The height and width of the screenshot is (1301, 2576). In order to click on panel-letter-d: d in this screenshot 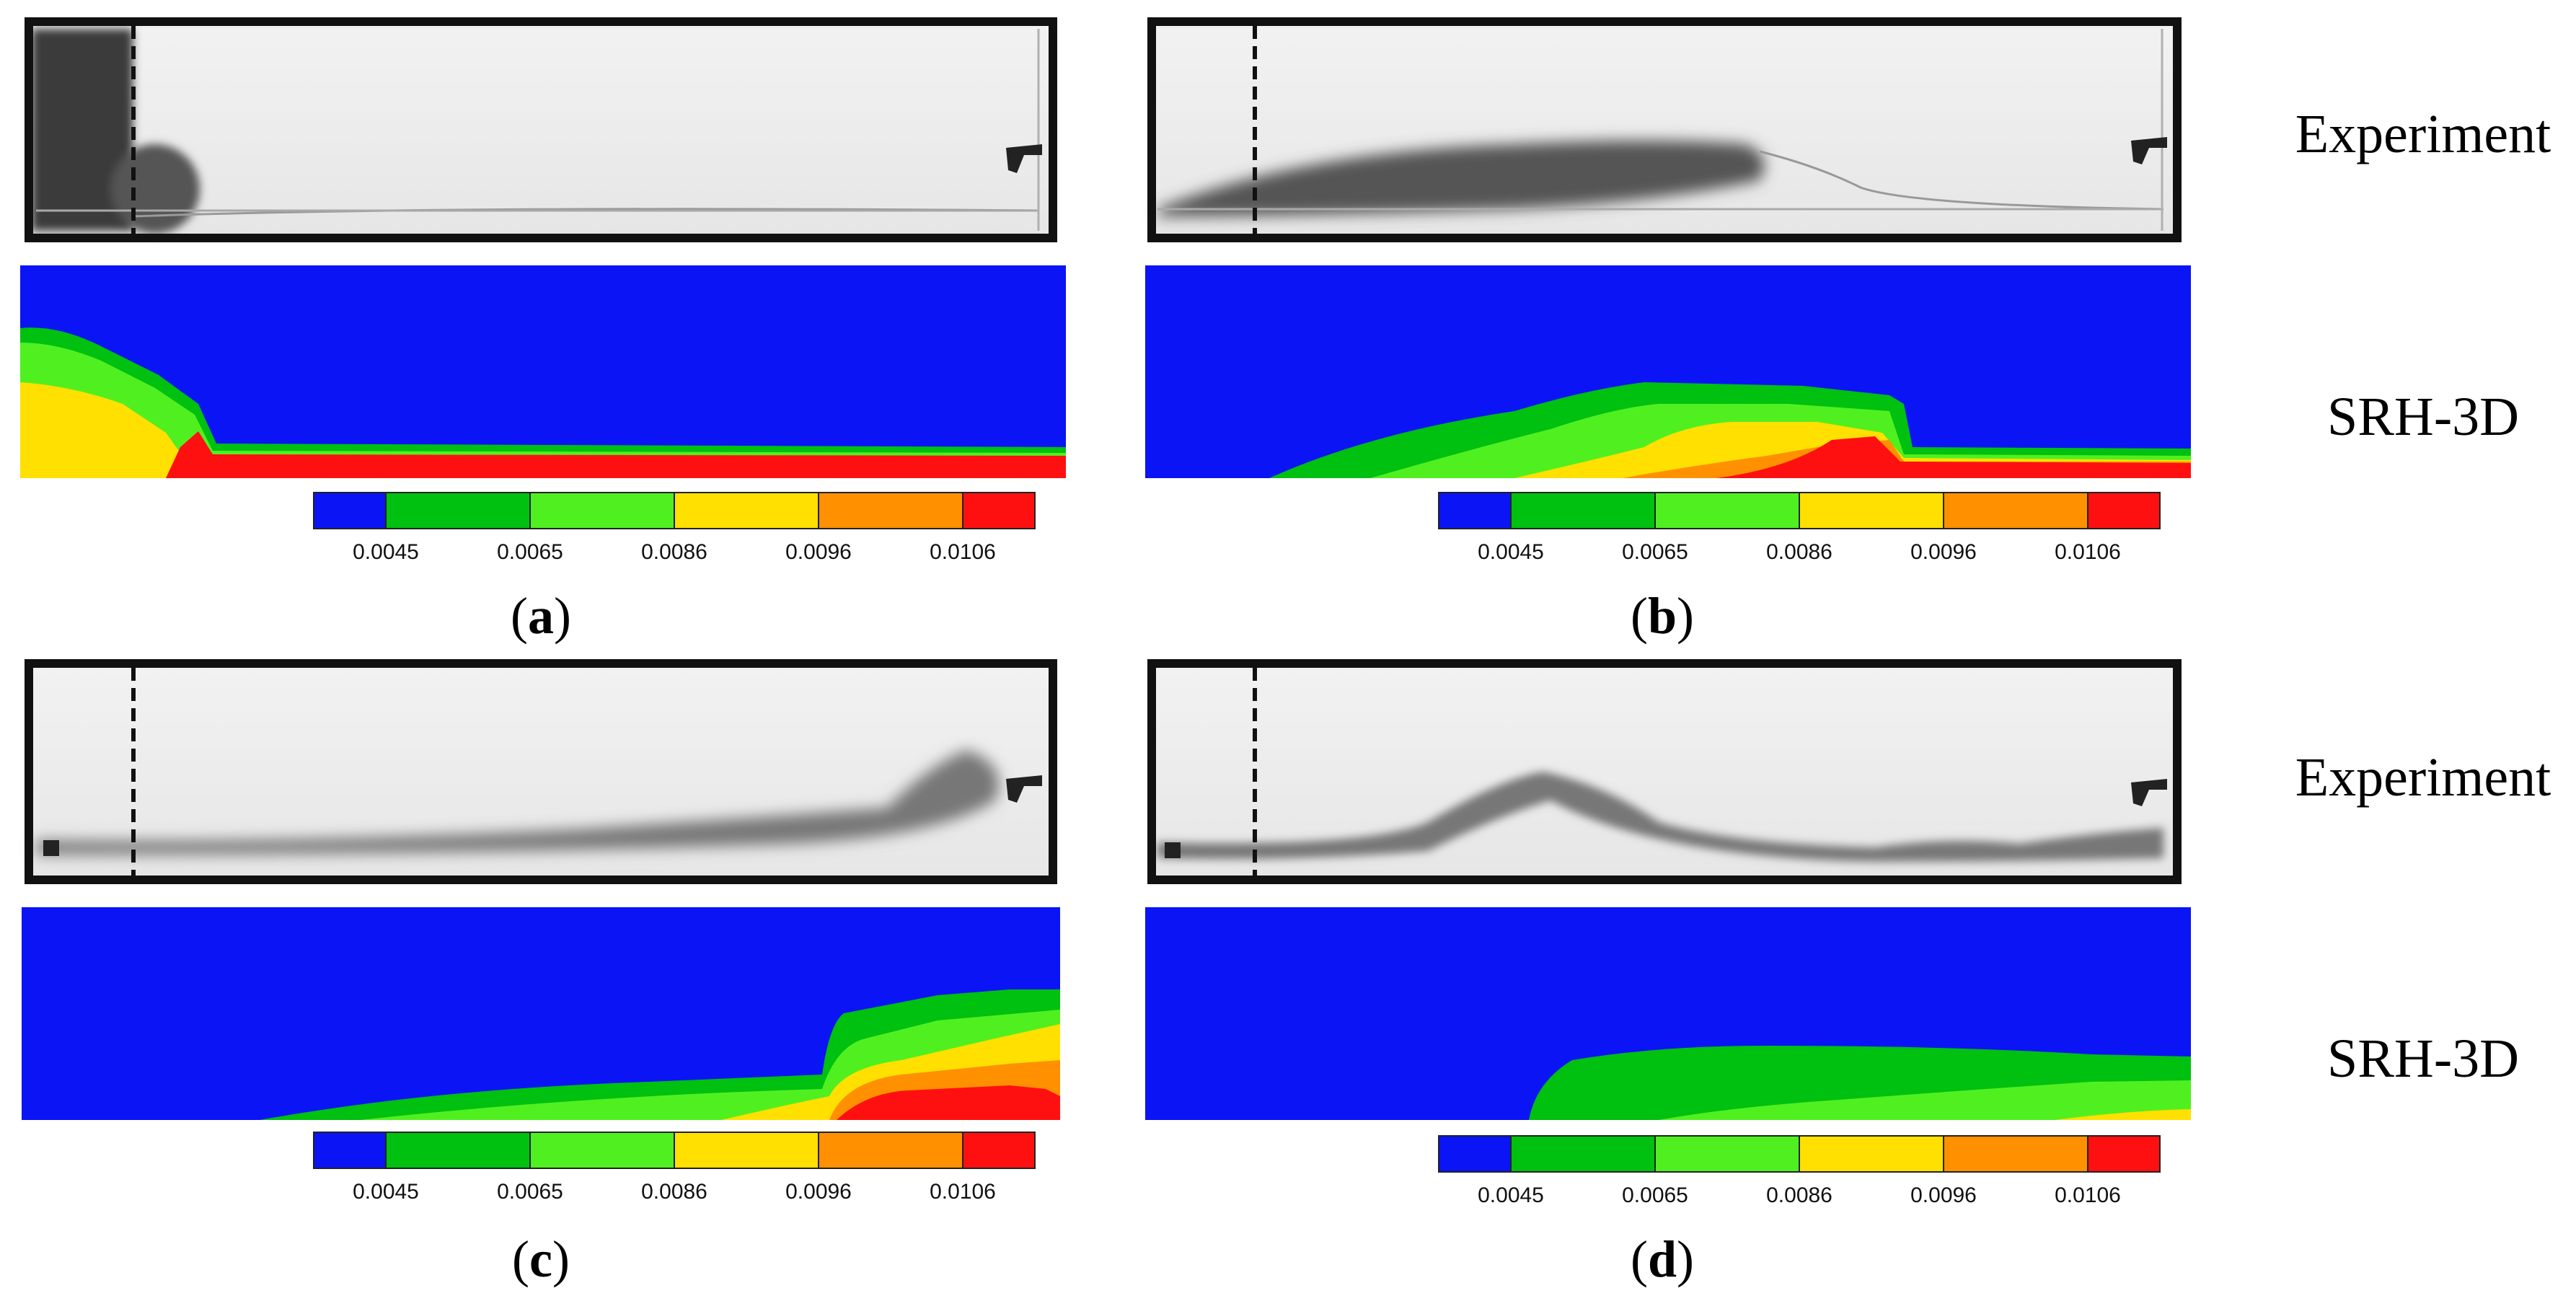, I will do `click(1662, 1259)`.